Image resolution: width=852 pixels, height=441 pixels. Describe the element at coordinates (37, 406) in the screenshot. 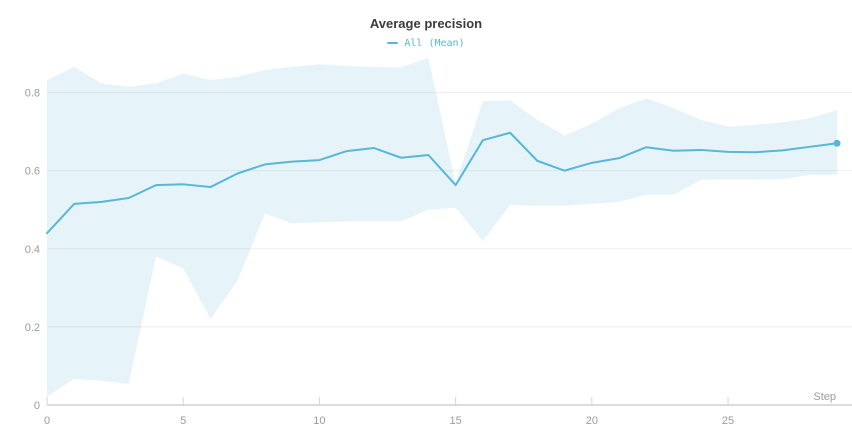

I see `y-tick-label: 0` at that location.